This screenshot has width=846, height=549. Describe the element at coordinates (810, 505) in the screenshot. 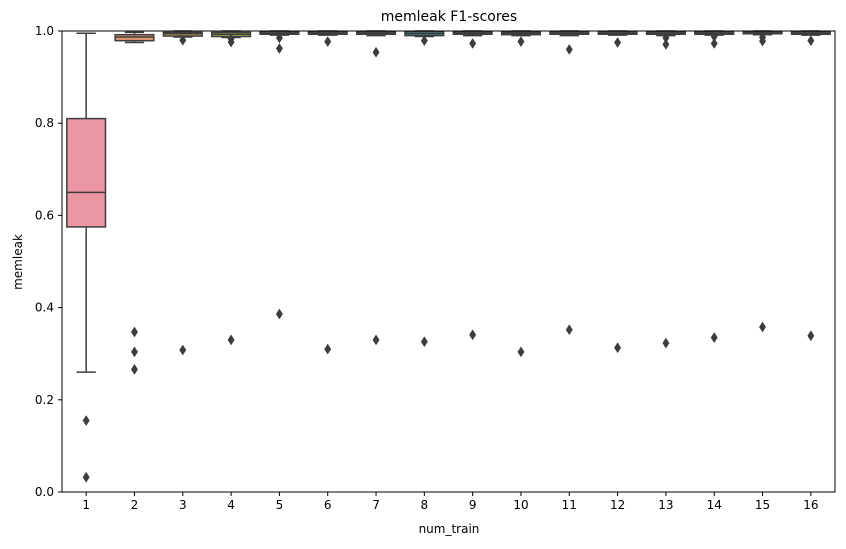

I see `x-tick-label: 16` at that location.